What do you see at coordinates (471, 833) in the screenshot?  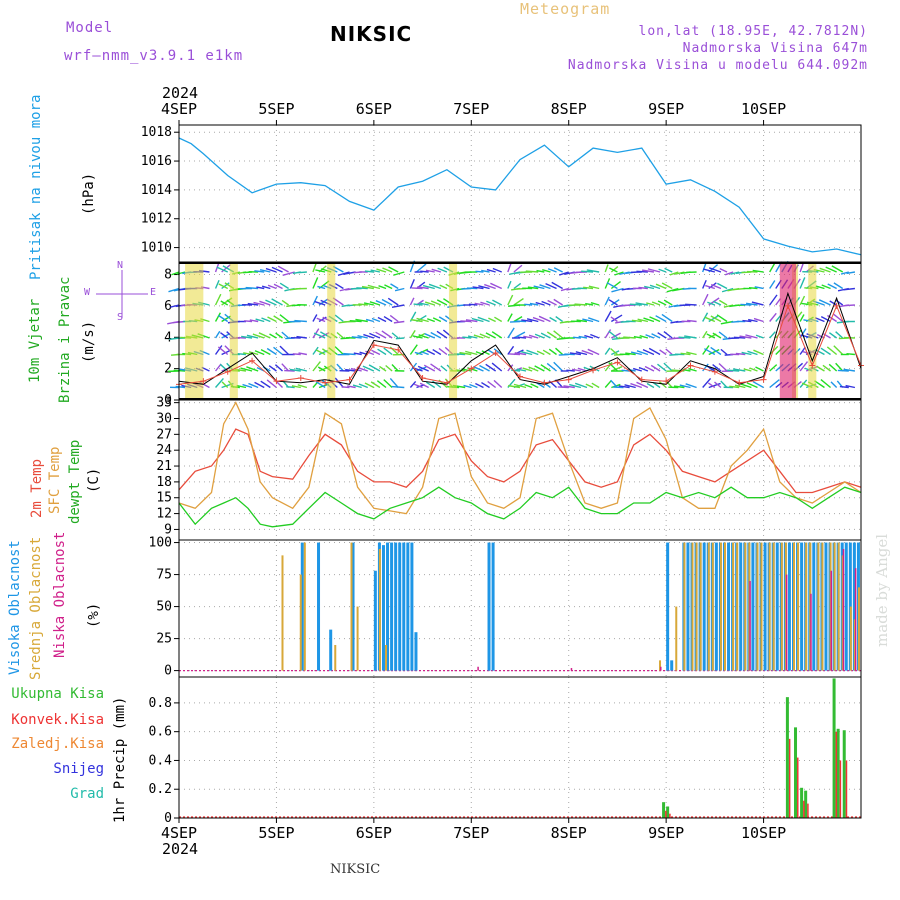 I see `date-label-bottom: 7SEP` at bounding box center [471, 833].